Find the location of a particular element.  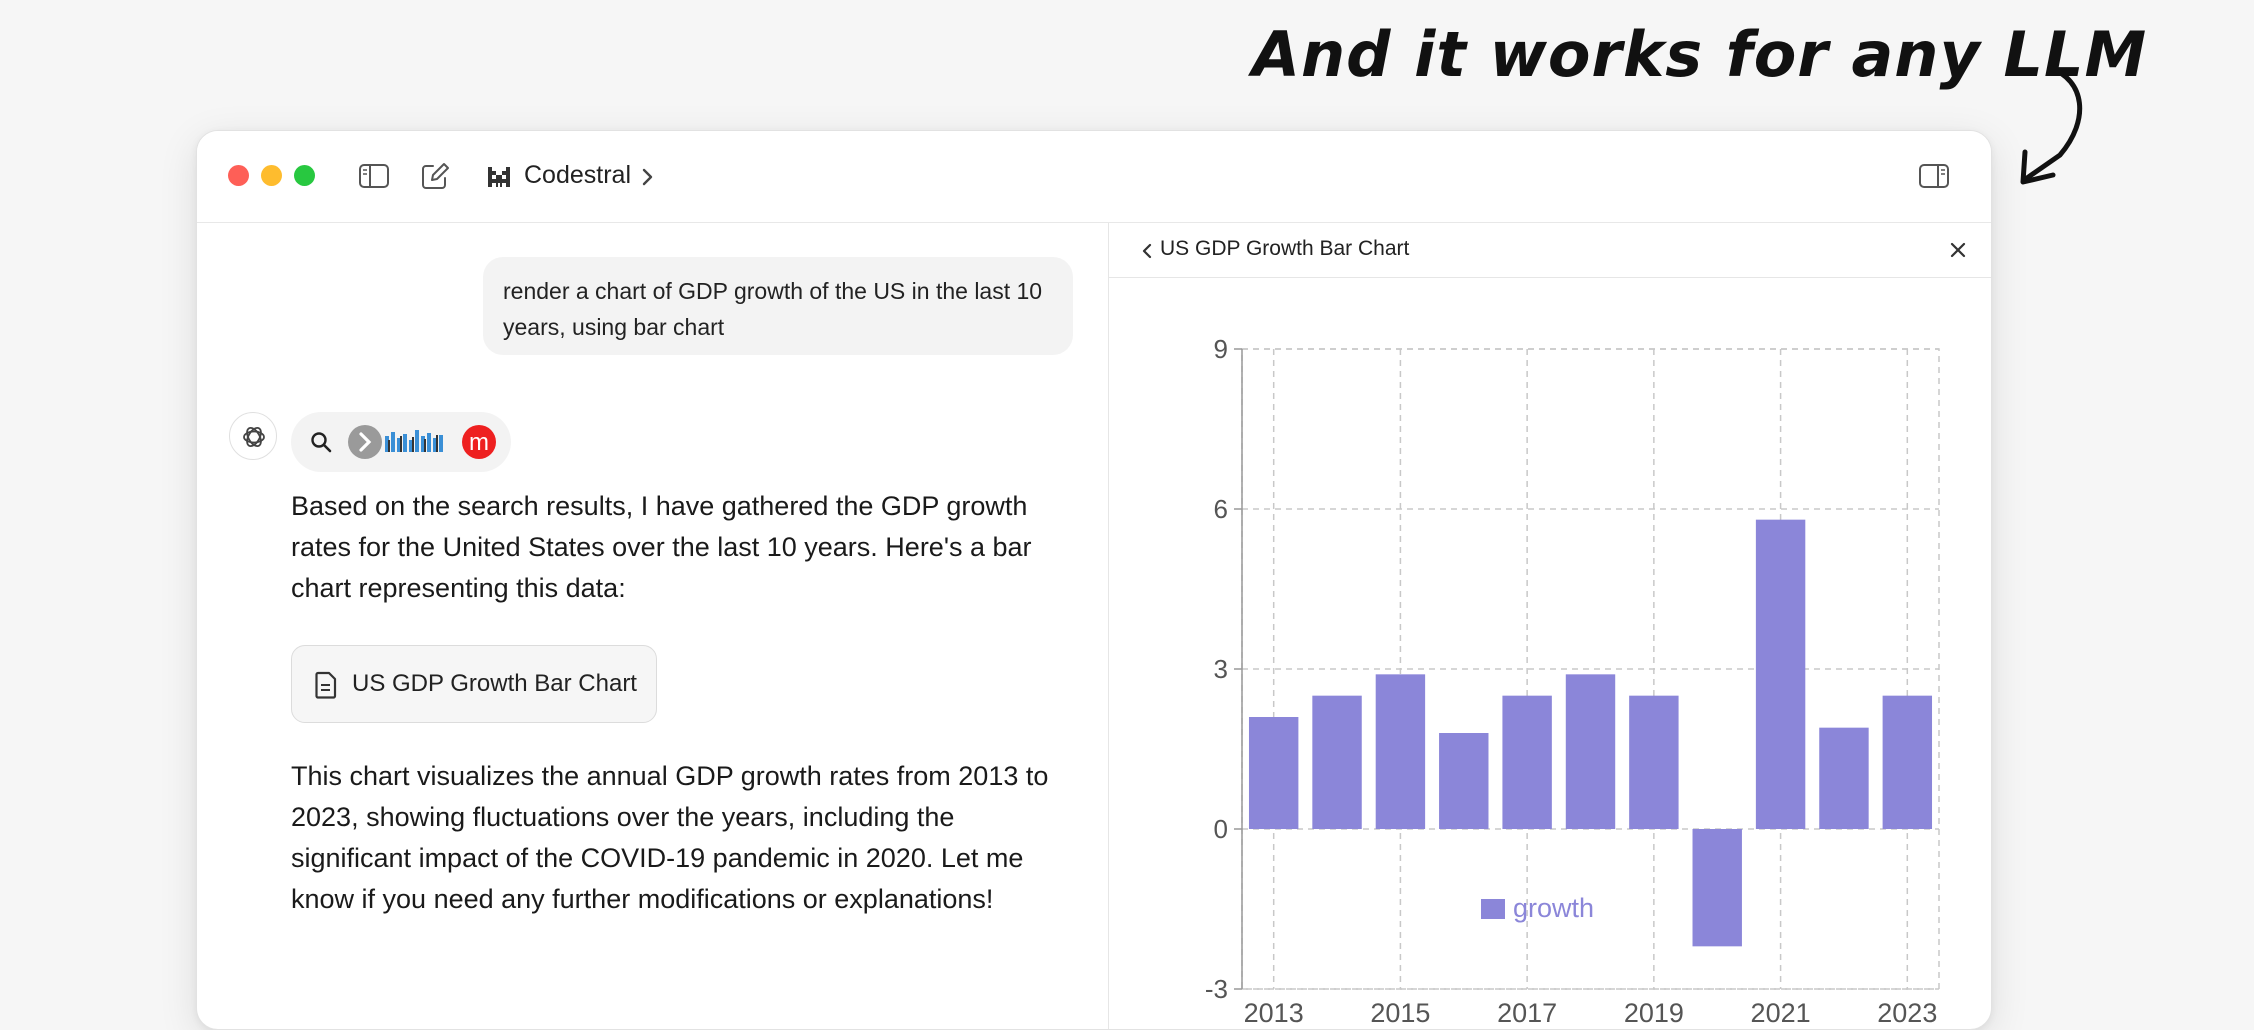

artifact-label: US GDP Growth Bar Chart is located at coordinates (494, 683).